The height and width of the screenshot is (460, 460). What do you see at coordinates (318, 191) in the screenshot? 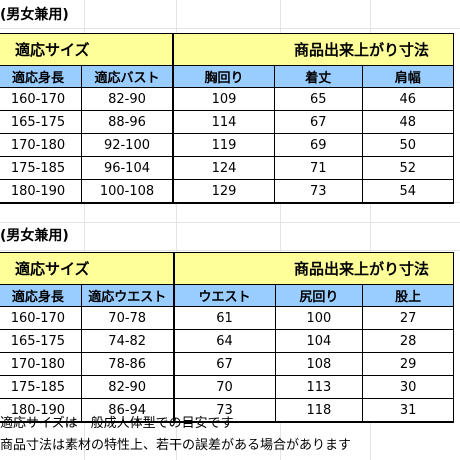
I see `cell-length: 73` at bounding box center [318, 191].